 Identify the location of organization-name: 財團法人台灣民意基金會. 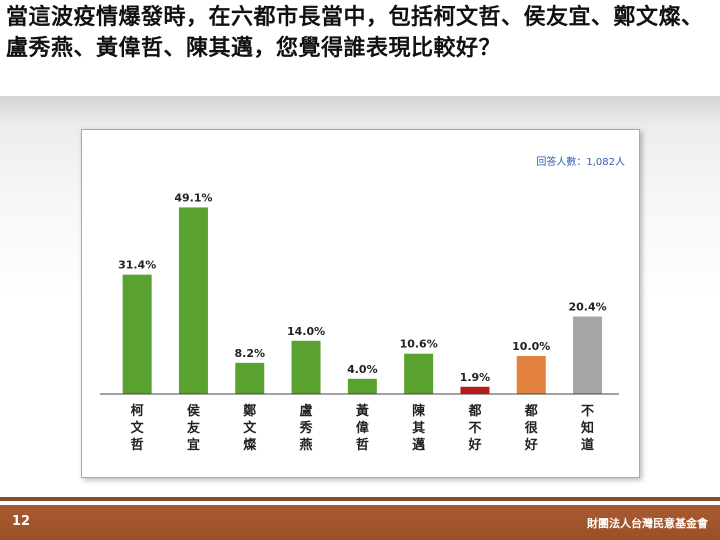
(647, 523).